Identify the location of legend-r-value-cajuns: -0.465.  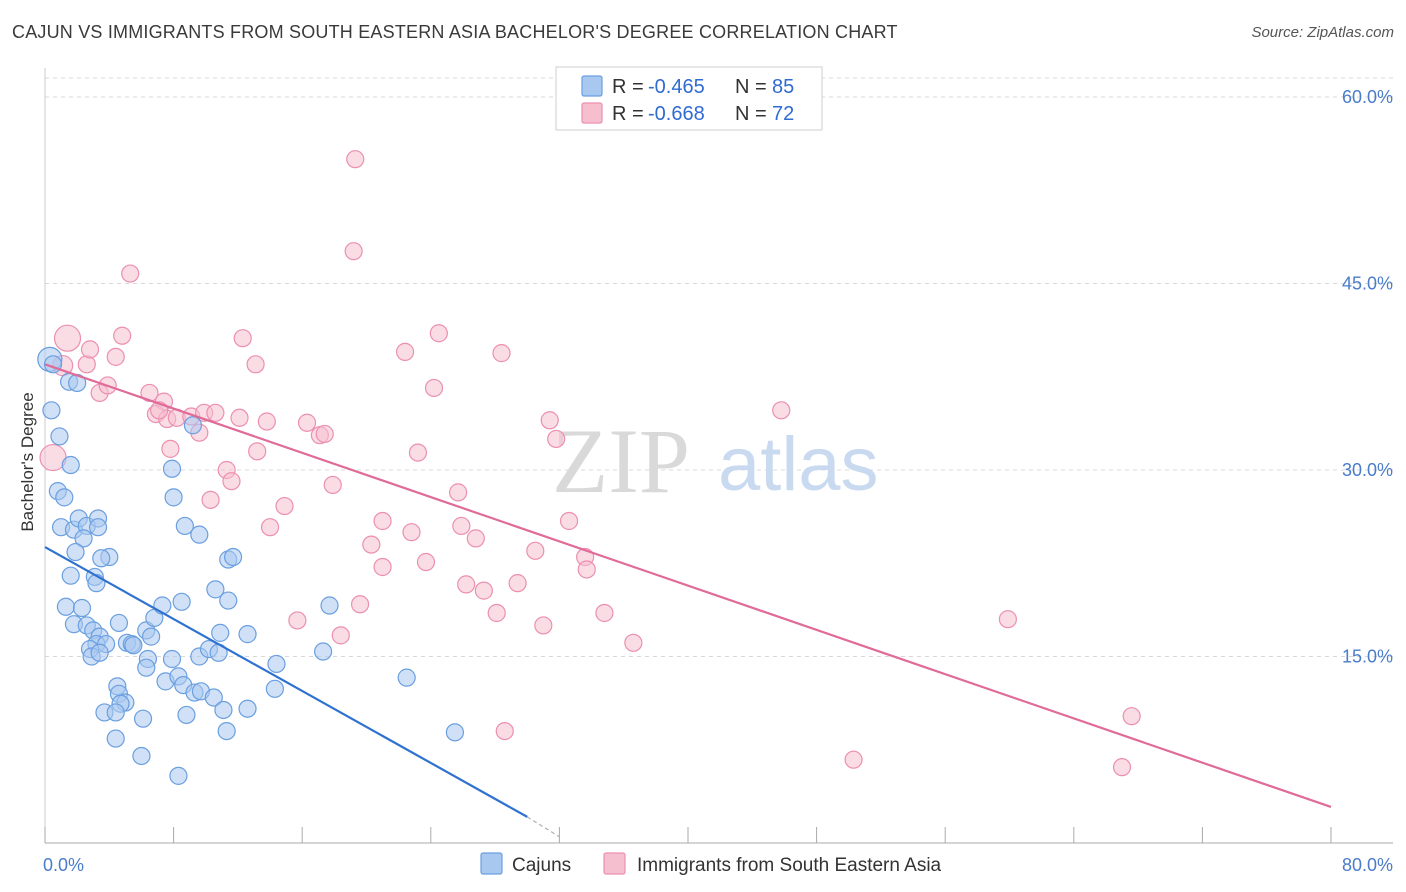
(676, 87).